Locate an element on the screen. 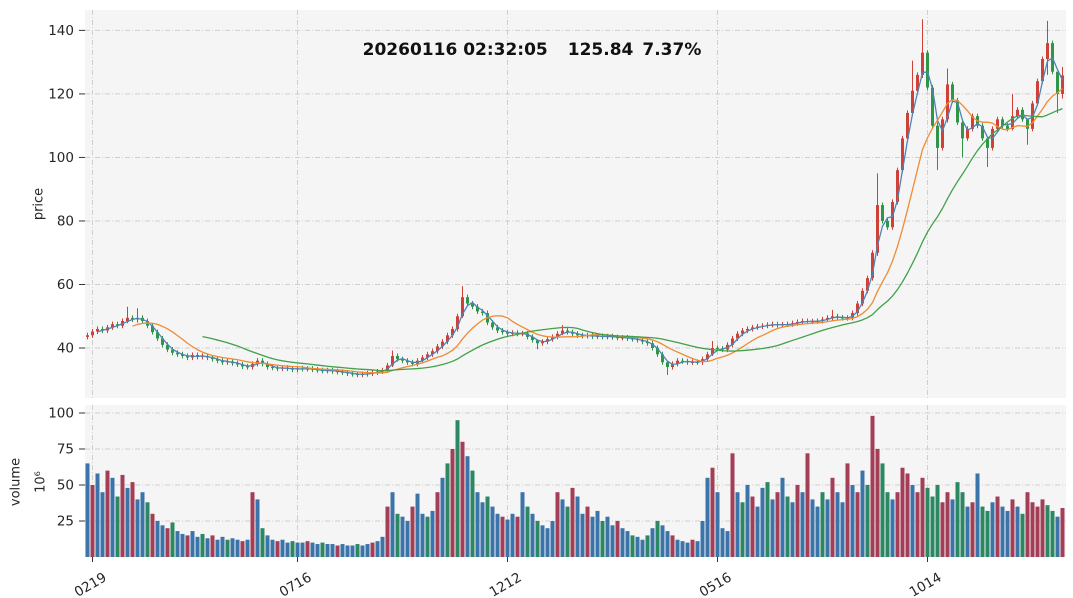  svg-text: 60 is located at coordinates (65, 285).